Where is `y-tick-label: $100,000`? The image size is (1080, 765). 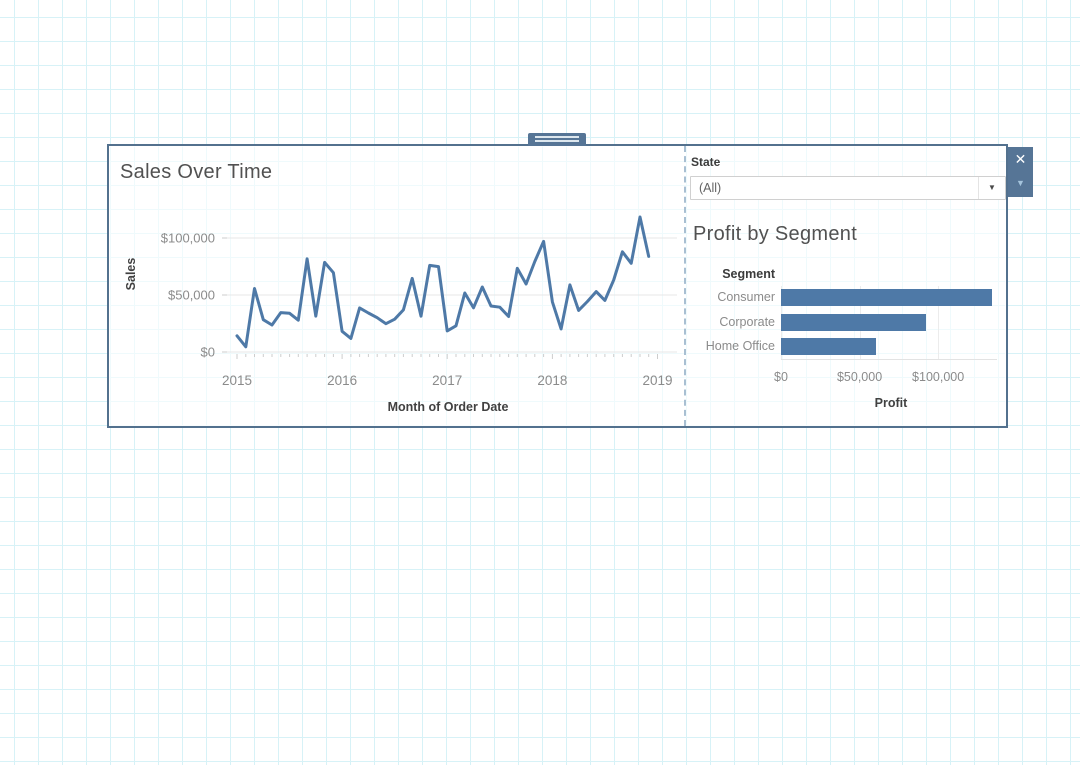
y-tick-label: $100,000 is located at coordinates (188, 238).